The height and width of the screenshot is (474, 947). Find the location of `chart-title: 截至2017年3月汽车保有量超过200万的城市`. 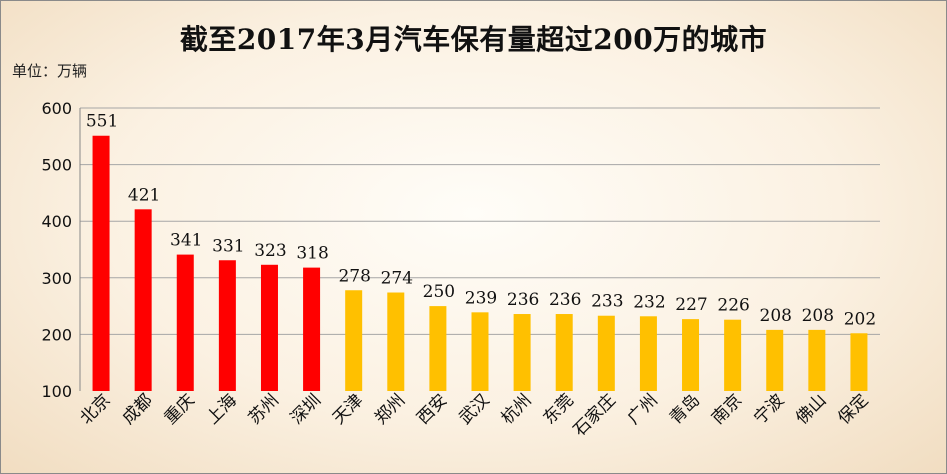

chart-title: 截至2017年3月汽车保有量超过200万的城市 is located at coordinates (473, 39).